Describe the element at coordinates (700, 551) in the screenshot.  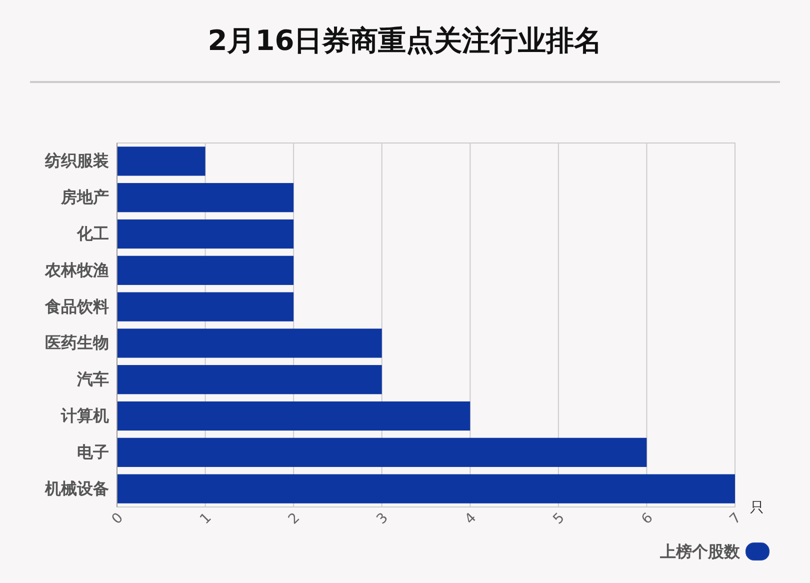
I see `legend-label: 上榜个股数` at that location.